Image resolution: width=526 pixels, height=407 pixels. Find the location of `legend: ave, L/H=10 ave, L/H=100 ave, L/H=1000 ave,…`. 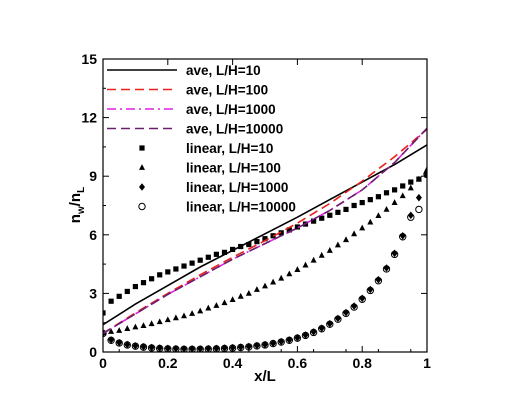

legend: ave, L/H=10 ave, L/H=100 ave, L/H=1000 ave,… is located at coordinates (201, 139).